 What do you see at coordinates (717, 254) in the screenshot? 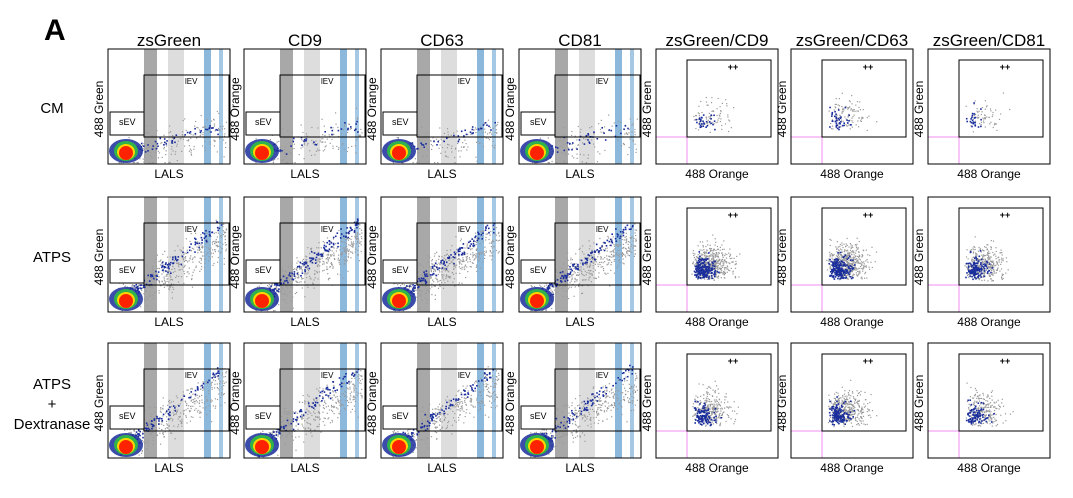
I see `plot-frame` at bounding box center [717, 254].